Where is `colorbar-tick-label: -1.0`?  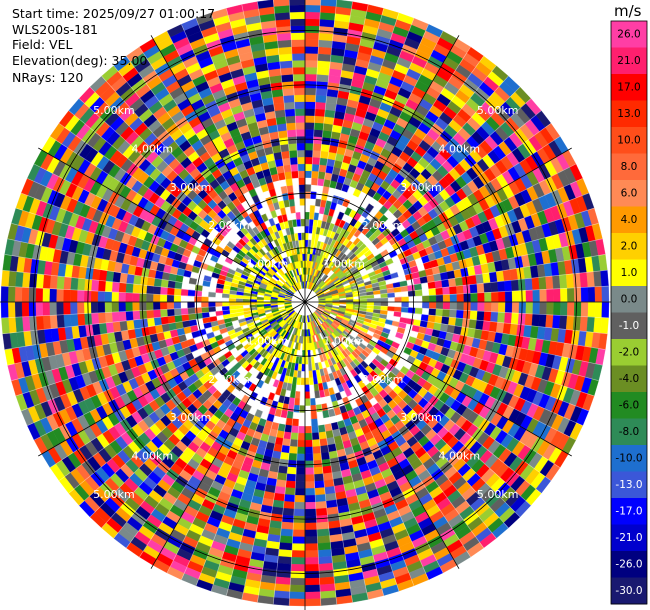
colorbar-tick-label: -1.0 is located at coordinates (629, 326).